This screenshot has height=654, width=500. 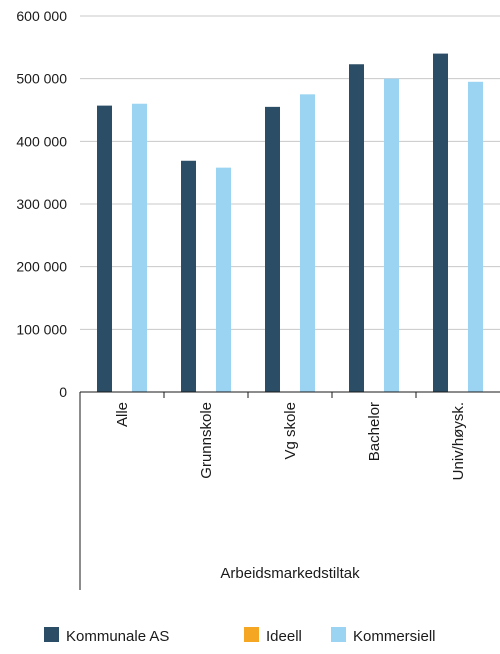 I want to click on y-tick-label: 400 000, so click(x=41, y=141).